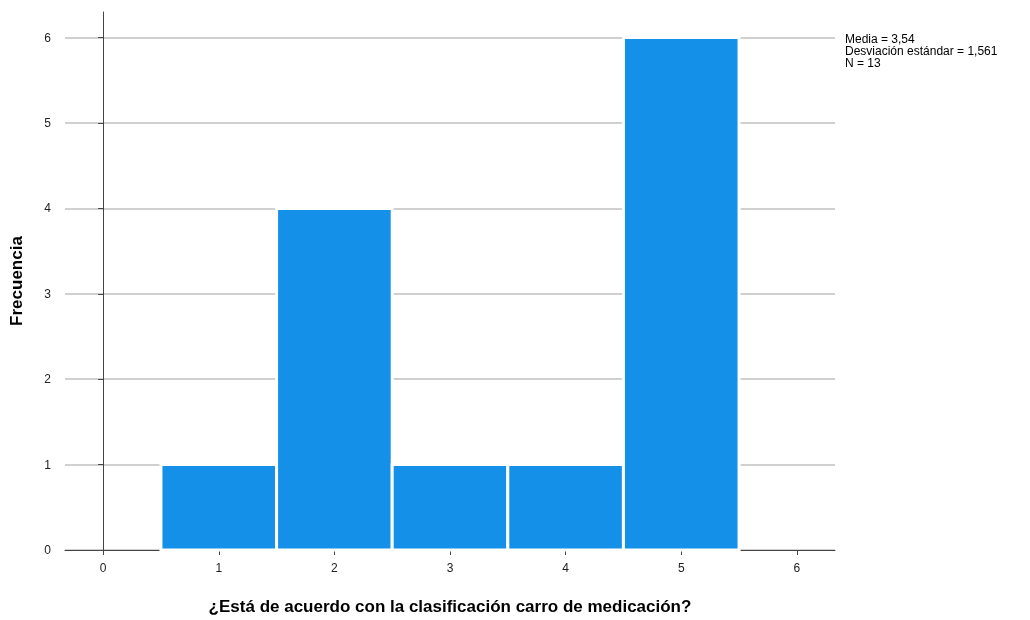 The width and height of the screenshot is (1030, 620). What do you see at coordinates (797, 568) in the screenshot?
I see `x-tick-label: 6` at bounding box center [797, 568].